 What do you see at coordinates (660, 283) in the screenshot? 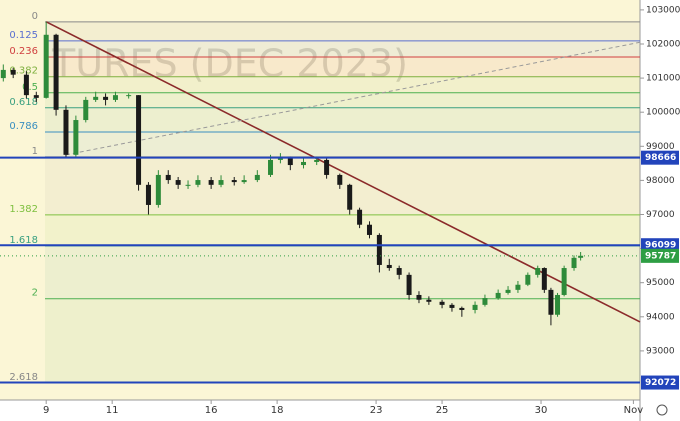
I see `y-tick-label: 95000` at bounding box center [660, 283].